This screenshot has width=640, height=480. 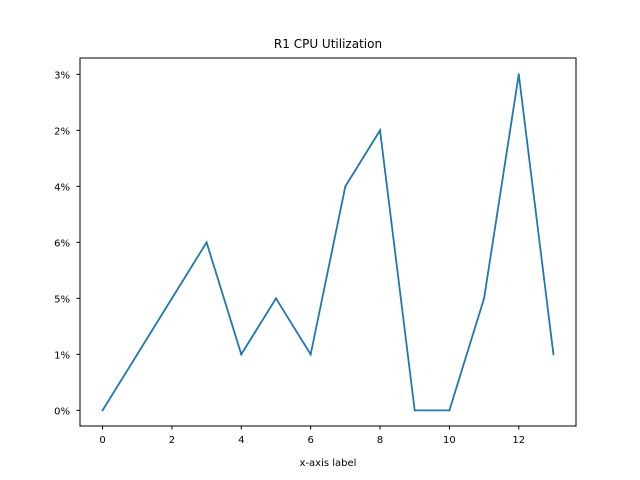 I want to click on y-tick-label: 3%, so click(x=62, y=75).